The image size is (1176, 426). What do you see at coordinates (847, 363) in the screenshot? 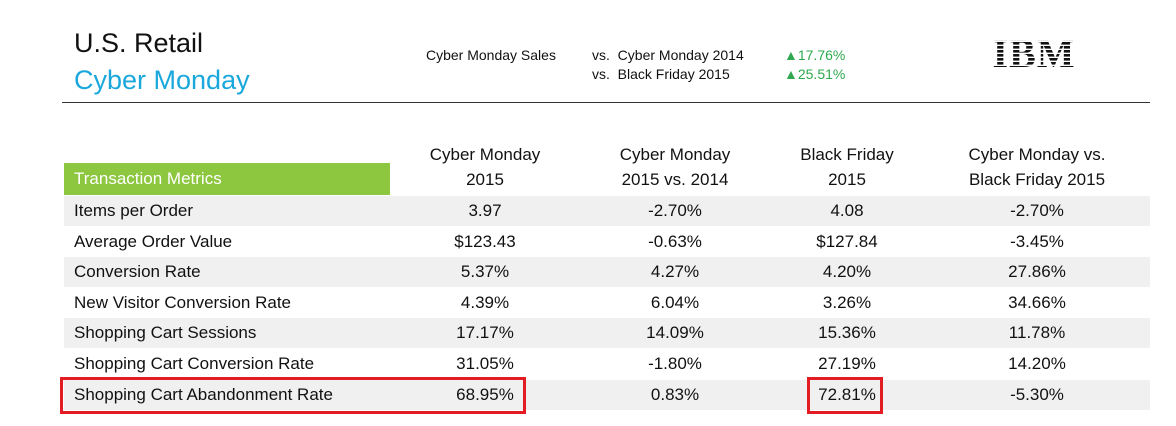
I see `cell-value: 27.19%` at bounding box center [847, 363].